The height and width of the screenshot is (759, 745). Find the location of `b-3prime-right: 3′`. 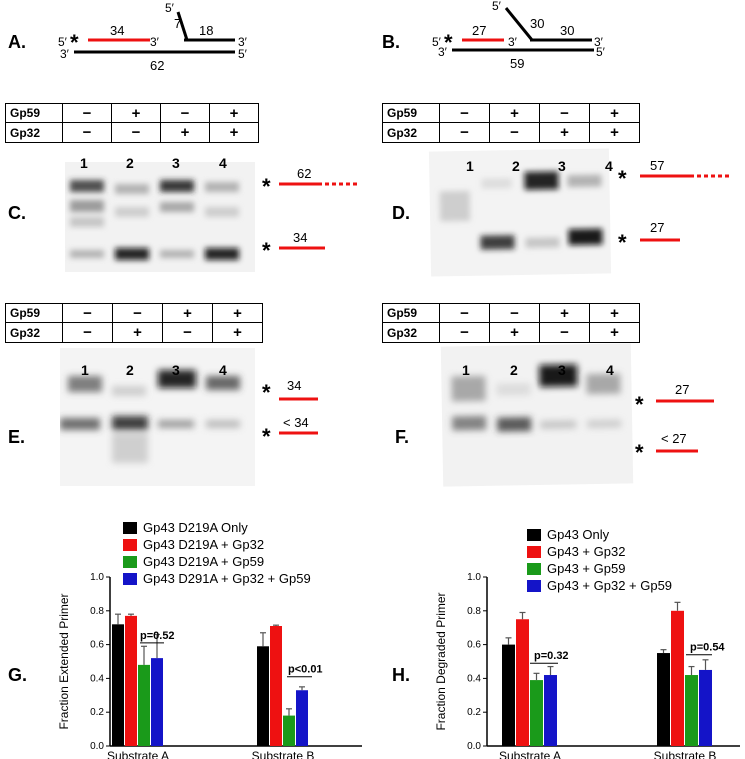

b-3prime-right: 3′ is located at coordinates (599, 42).